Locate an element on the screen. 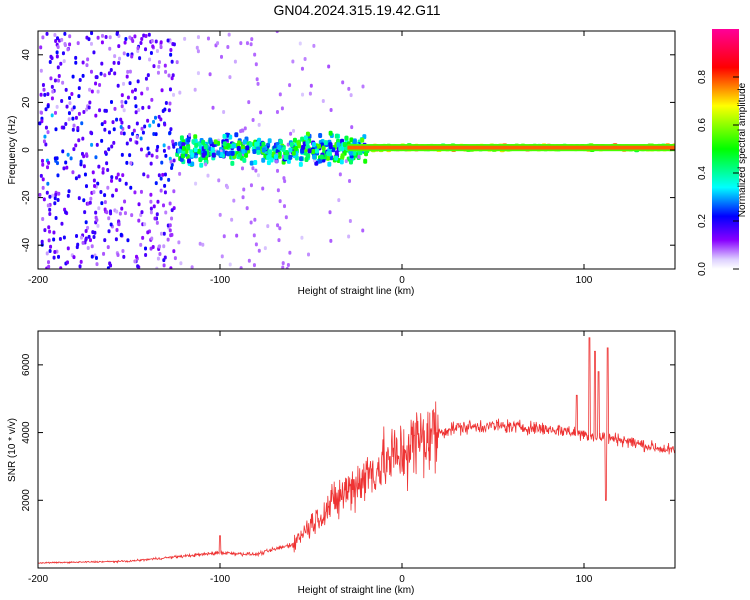  colorbar-tick-label: 0.8 is located at coordinates (702, 77).